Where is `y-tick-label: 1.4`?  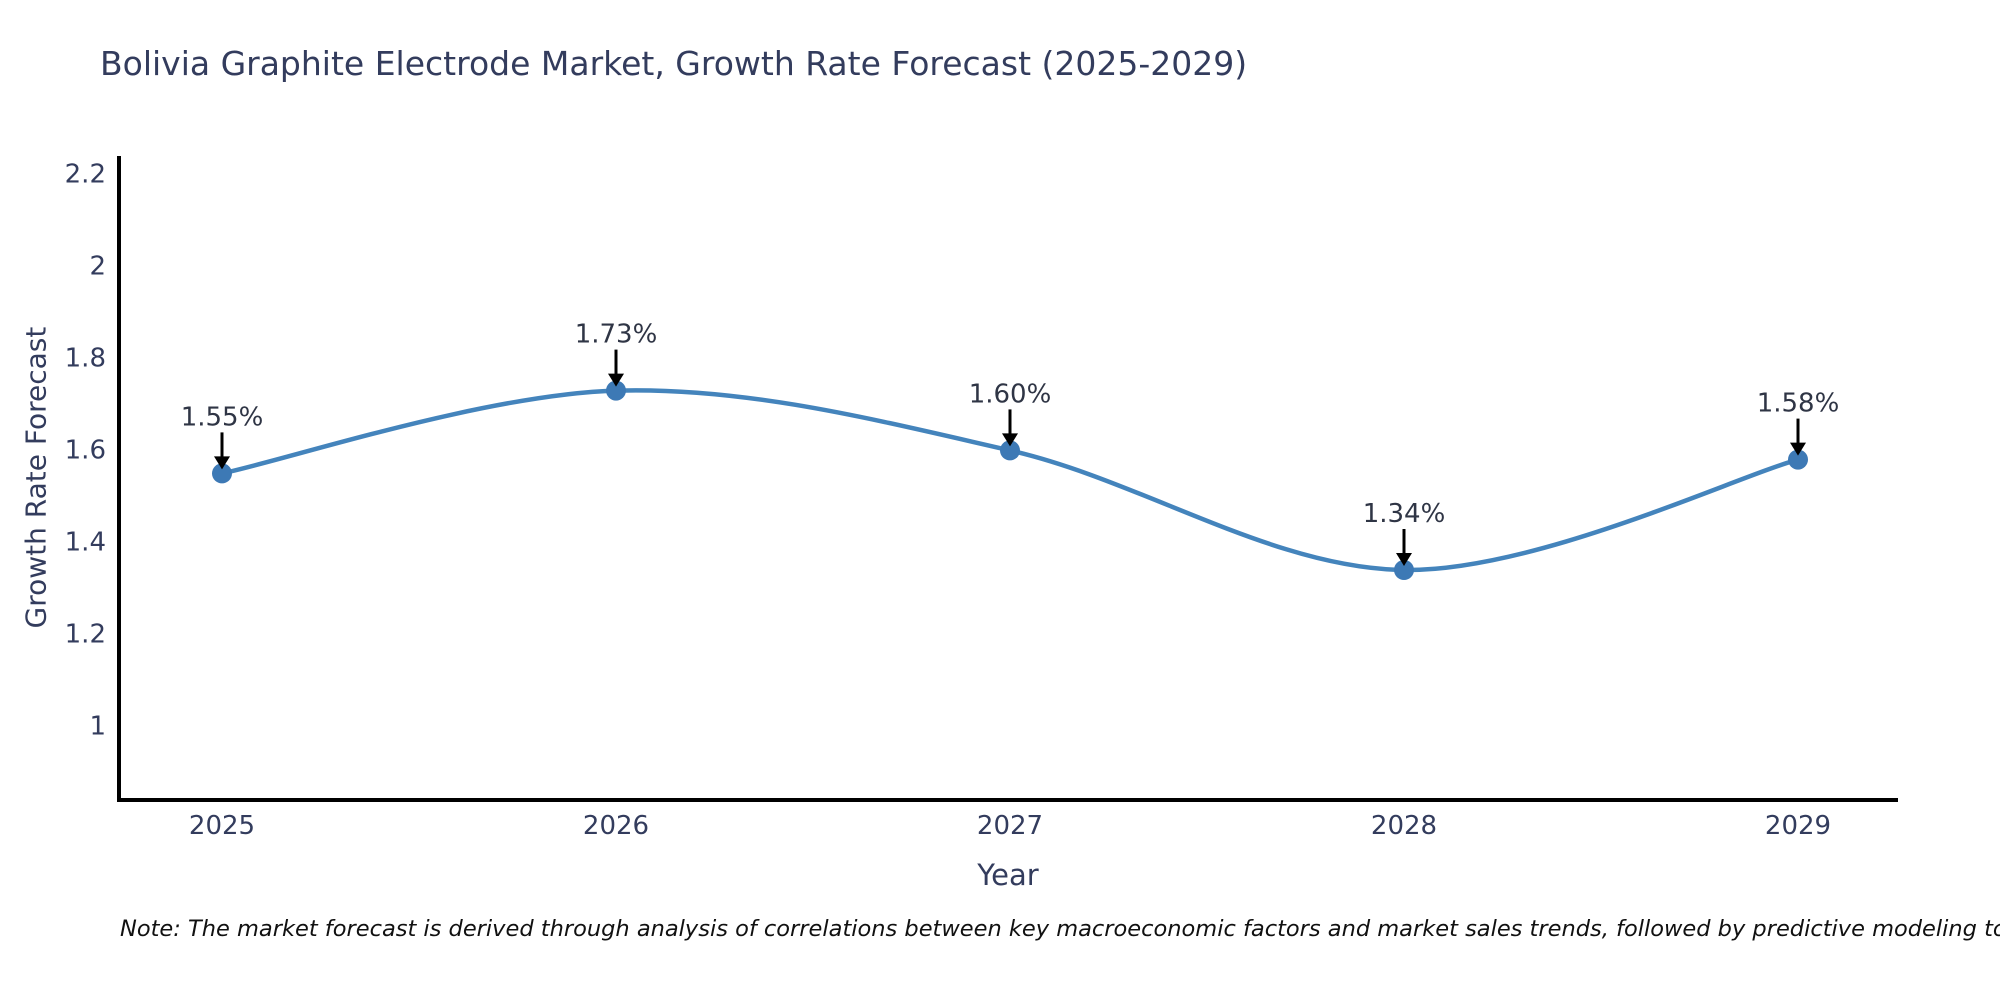 y-tick-label: 1.4 is located at coordinates (85, 542).